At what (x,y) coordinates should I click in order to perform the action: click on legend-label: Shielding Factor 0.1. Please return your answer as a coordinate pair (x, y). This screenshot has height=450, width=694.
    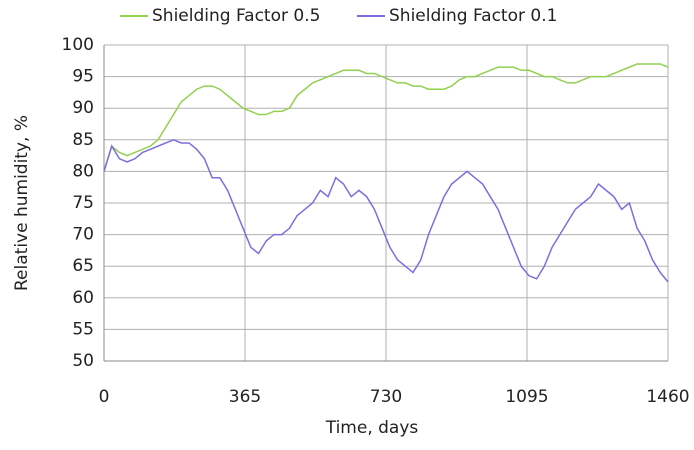
    Looking at the image, I should click on (473, 16).